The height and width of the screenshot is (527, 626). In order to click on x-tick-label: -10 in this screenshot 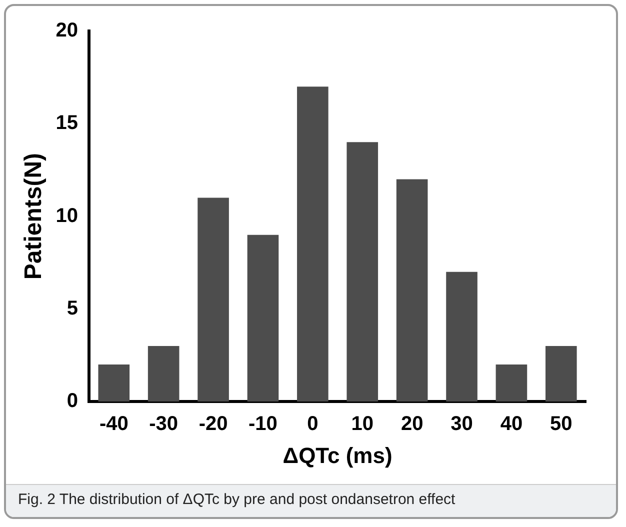, I will do `click(263, 424)`.